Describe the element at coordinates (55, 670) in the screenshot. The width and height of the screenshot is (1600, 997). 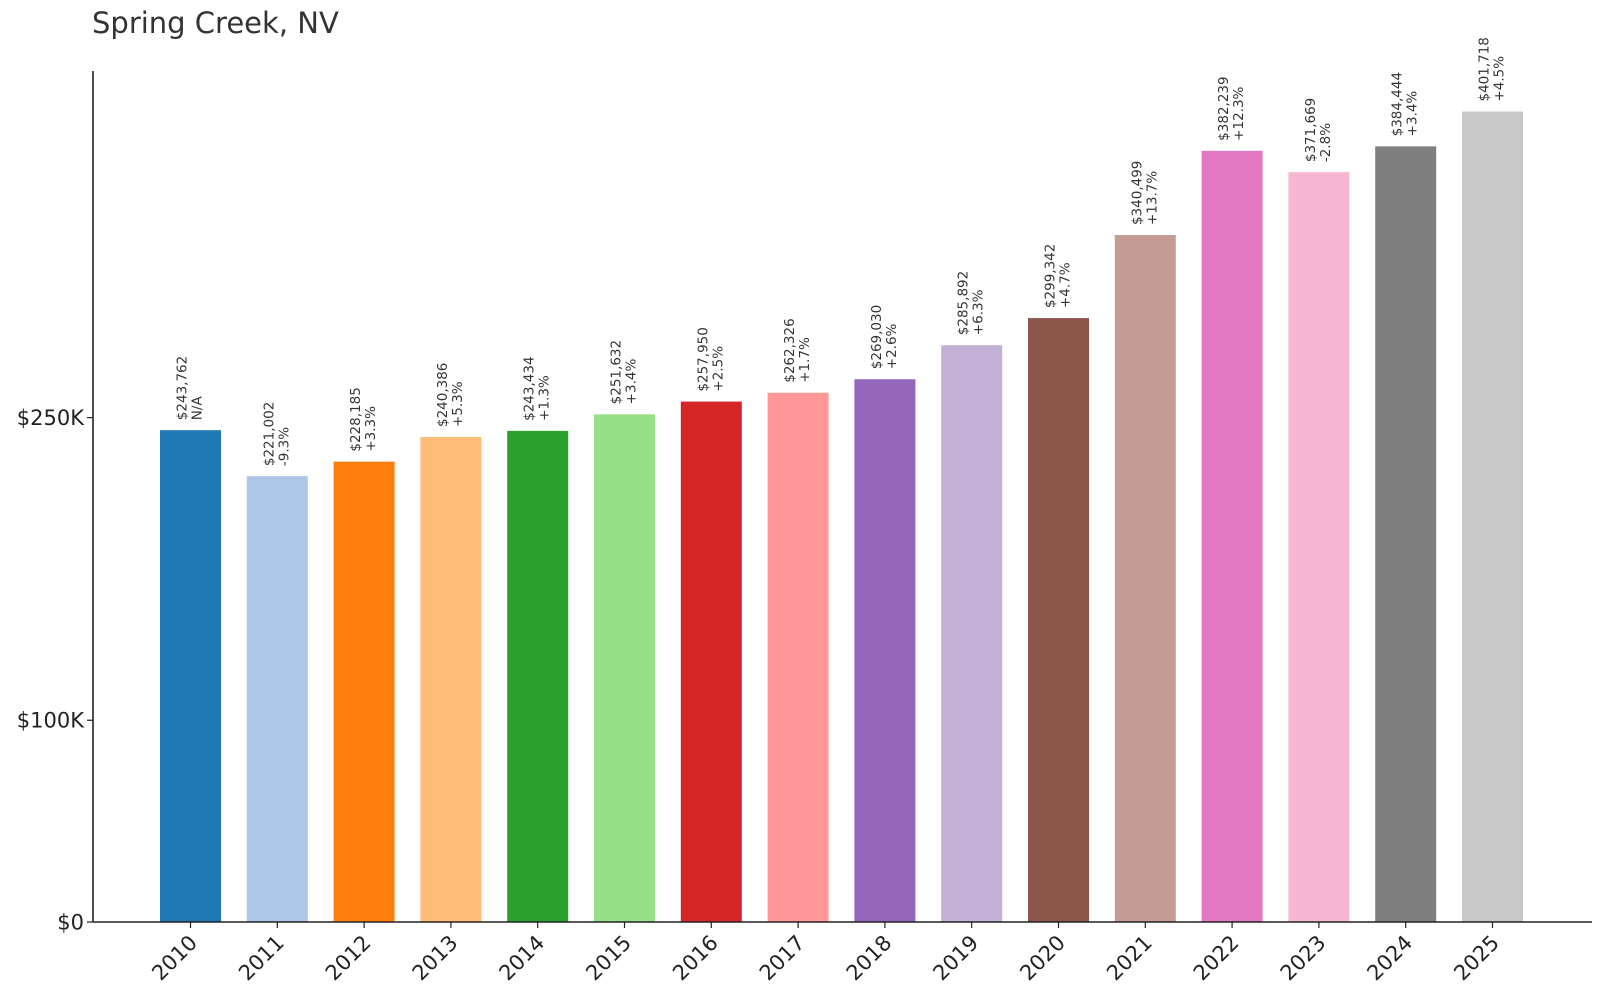
I see `y-ticks-group: $0 $100K $250K` at that location.